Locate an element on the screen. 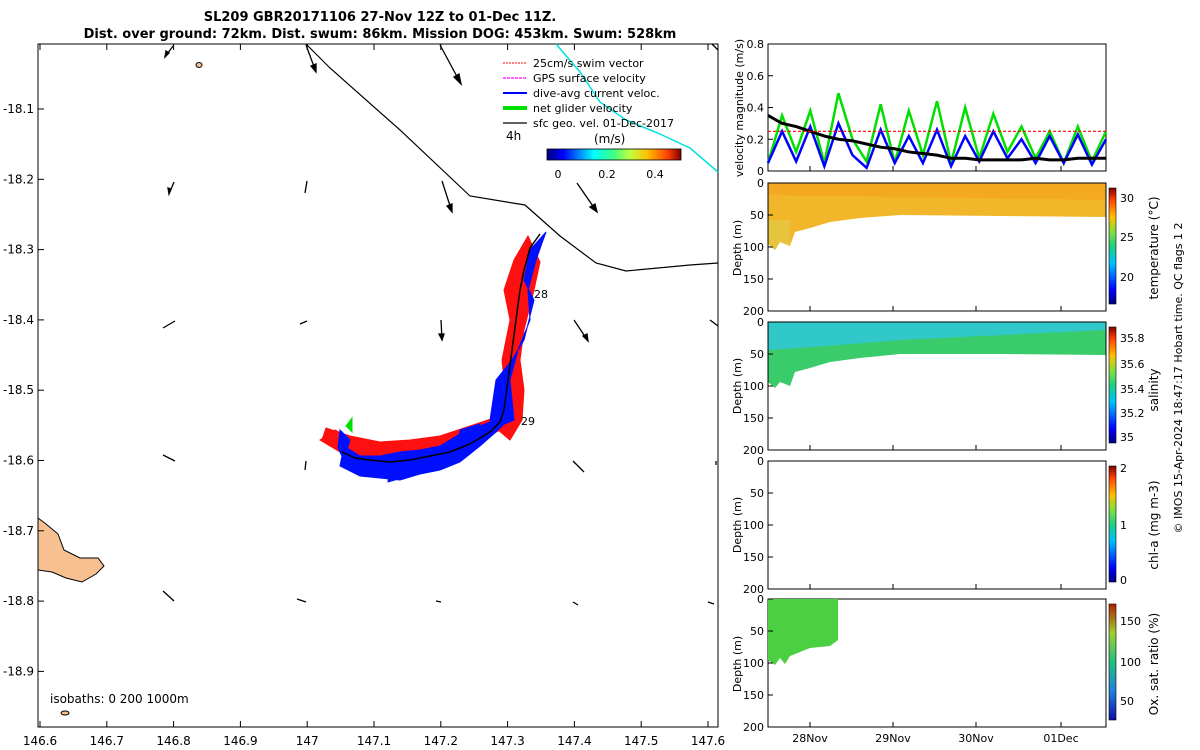 This screenshot has width=1200, height=750. svg-text: 35.6 is located at coordinates (1132, 364).